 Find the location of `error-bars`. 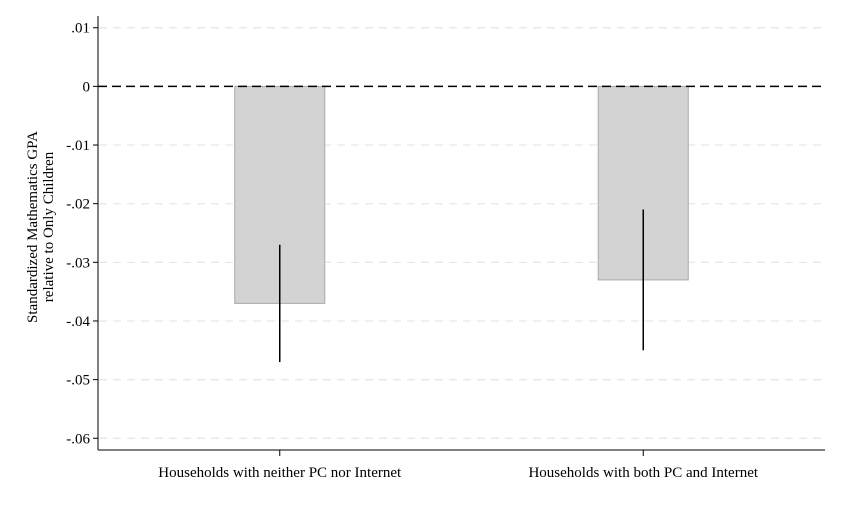

error-bars is located at coordinates (461, 286).